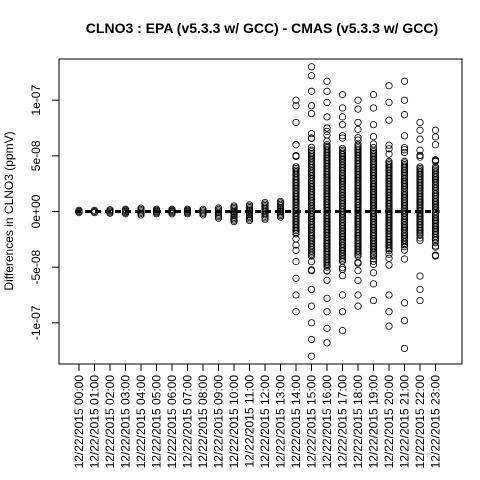 The image size is (480, 480). Describe the element at coordinates (250, 421) in the screenshot. I see `x-tick-label: 12/22/2015 11:00` at that location.